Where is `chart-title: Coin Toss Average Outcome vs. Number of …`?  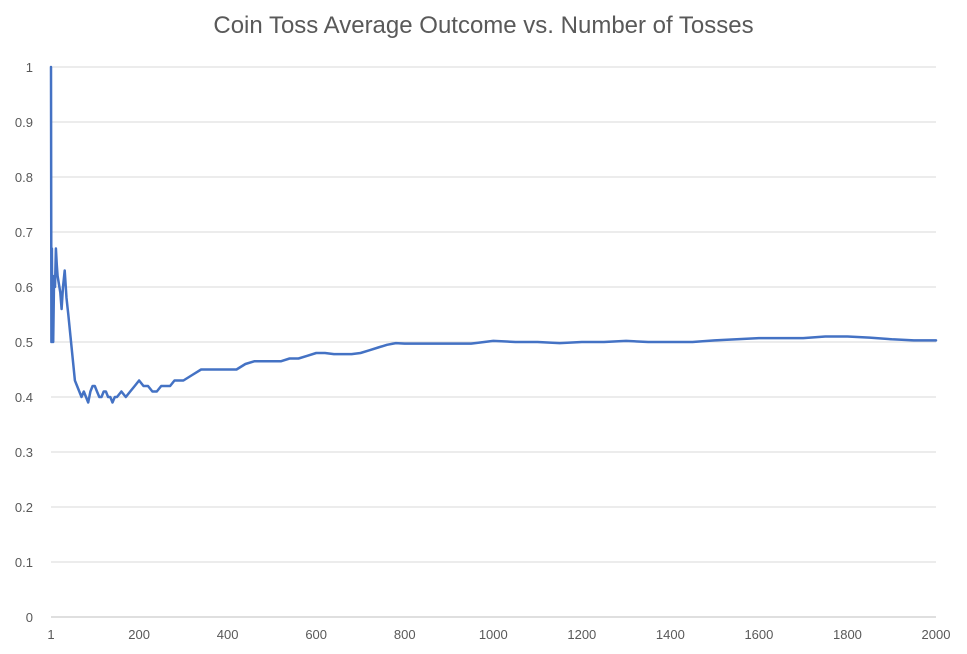 chart-title: Coin Toss Average Outcome vs. Number of … is located at coordinates (483, 25).